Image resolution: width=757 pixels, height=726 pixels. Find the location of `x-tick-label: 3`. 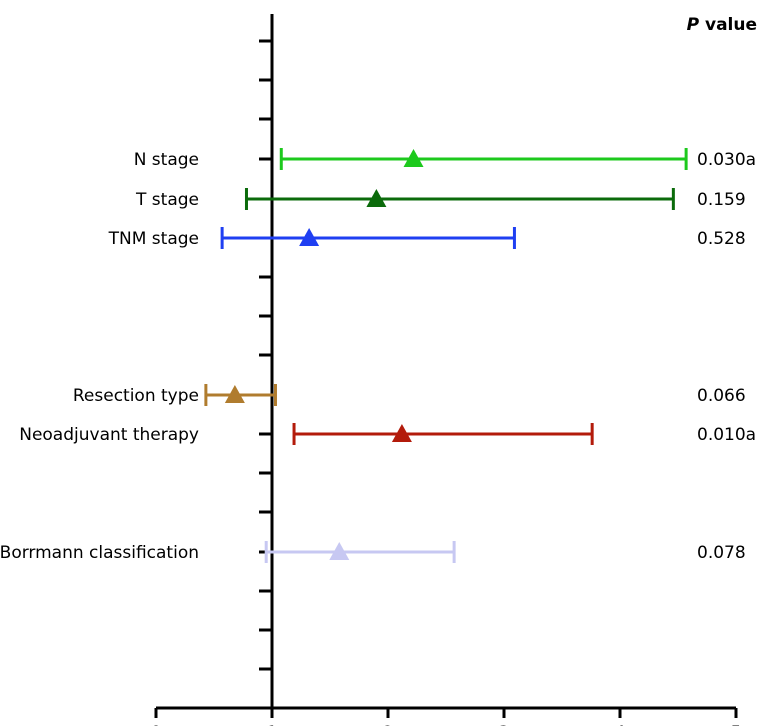

x-tick-label: 3 is located at coordinates (504, 724).